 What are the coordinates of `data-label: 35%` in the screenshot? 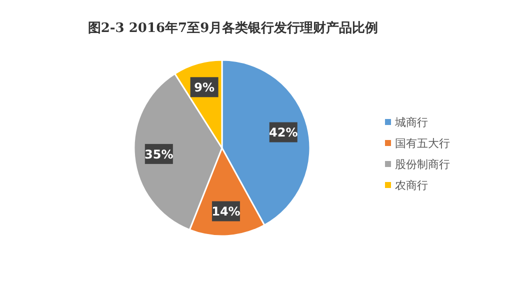 It's located at (159, 154).